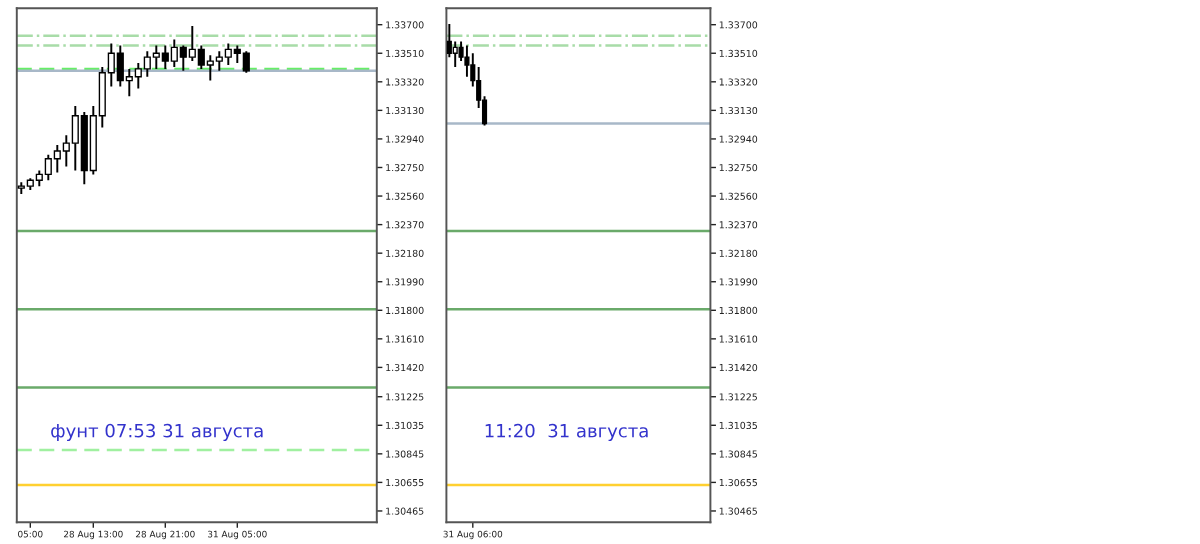 The width and height of the screenshot is (1200, 544). Describe the element at coordinates (566, 432) in the screenshot. I see `annotation: 11:20 31 августа` at that location.